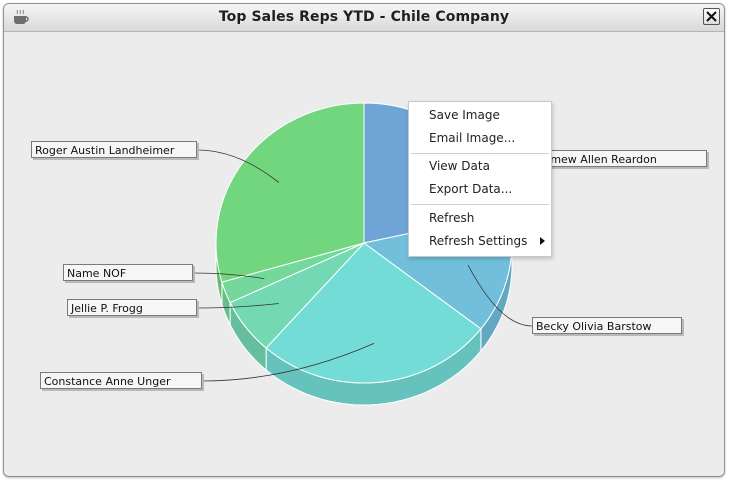 The width and height of the screenshot is (732, 483). What do you see at coordinates (607, 325) in the screenshot?
I see `slice-label: Becky Olivia Barstow` at bounding box center [607, 325].